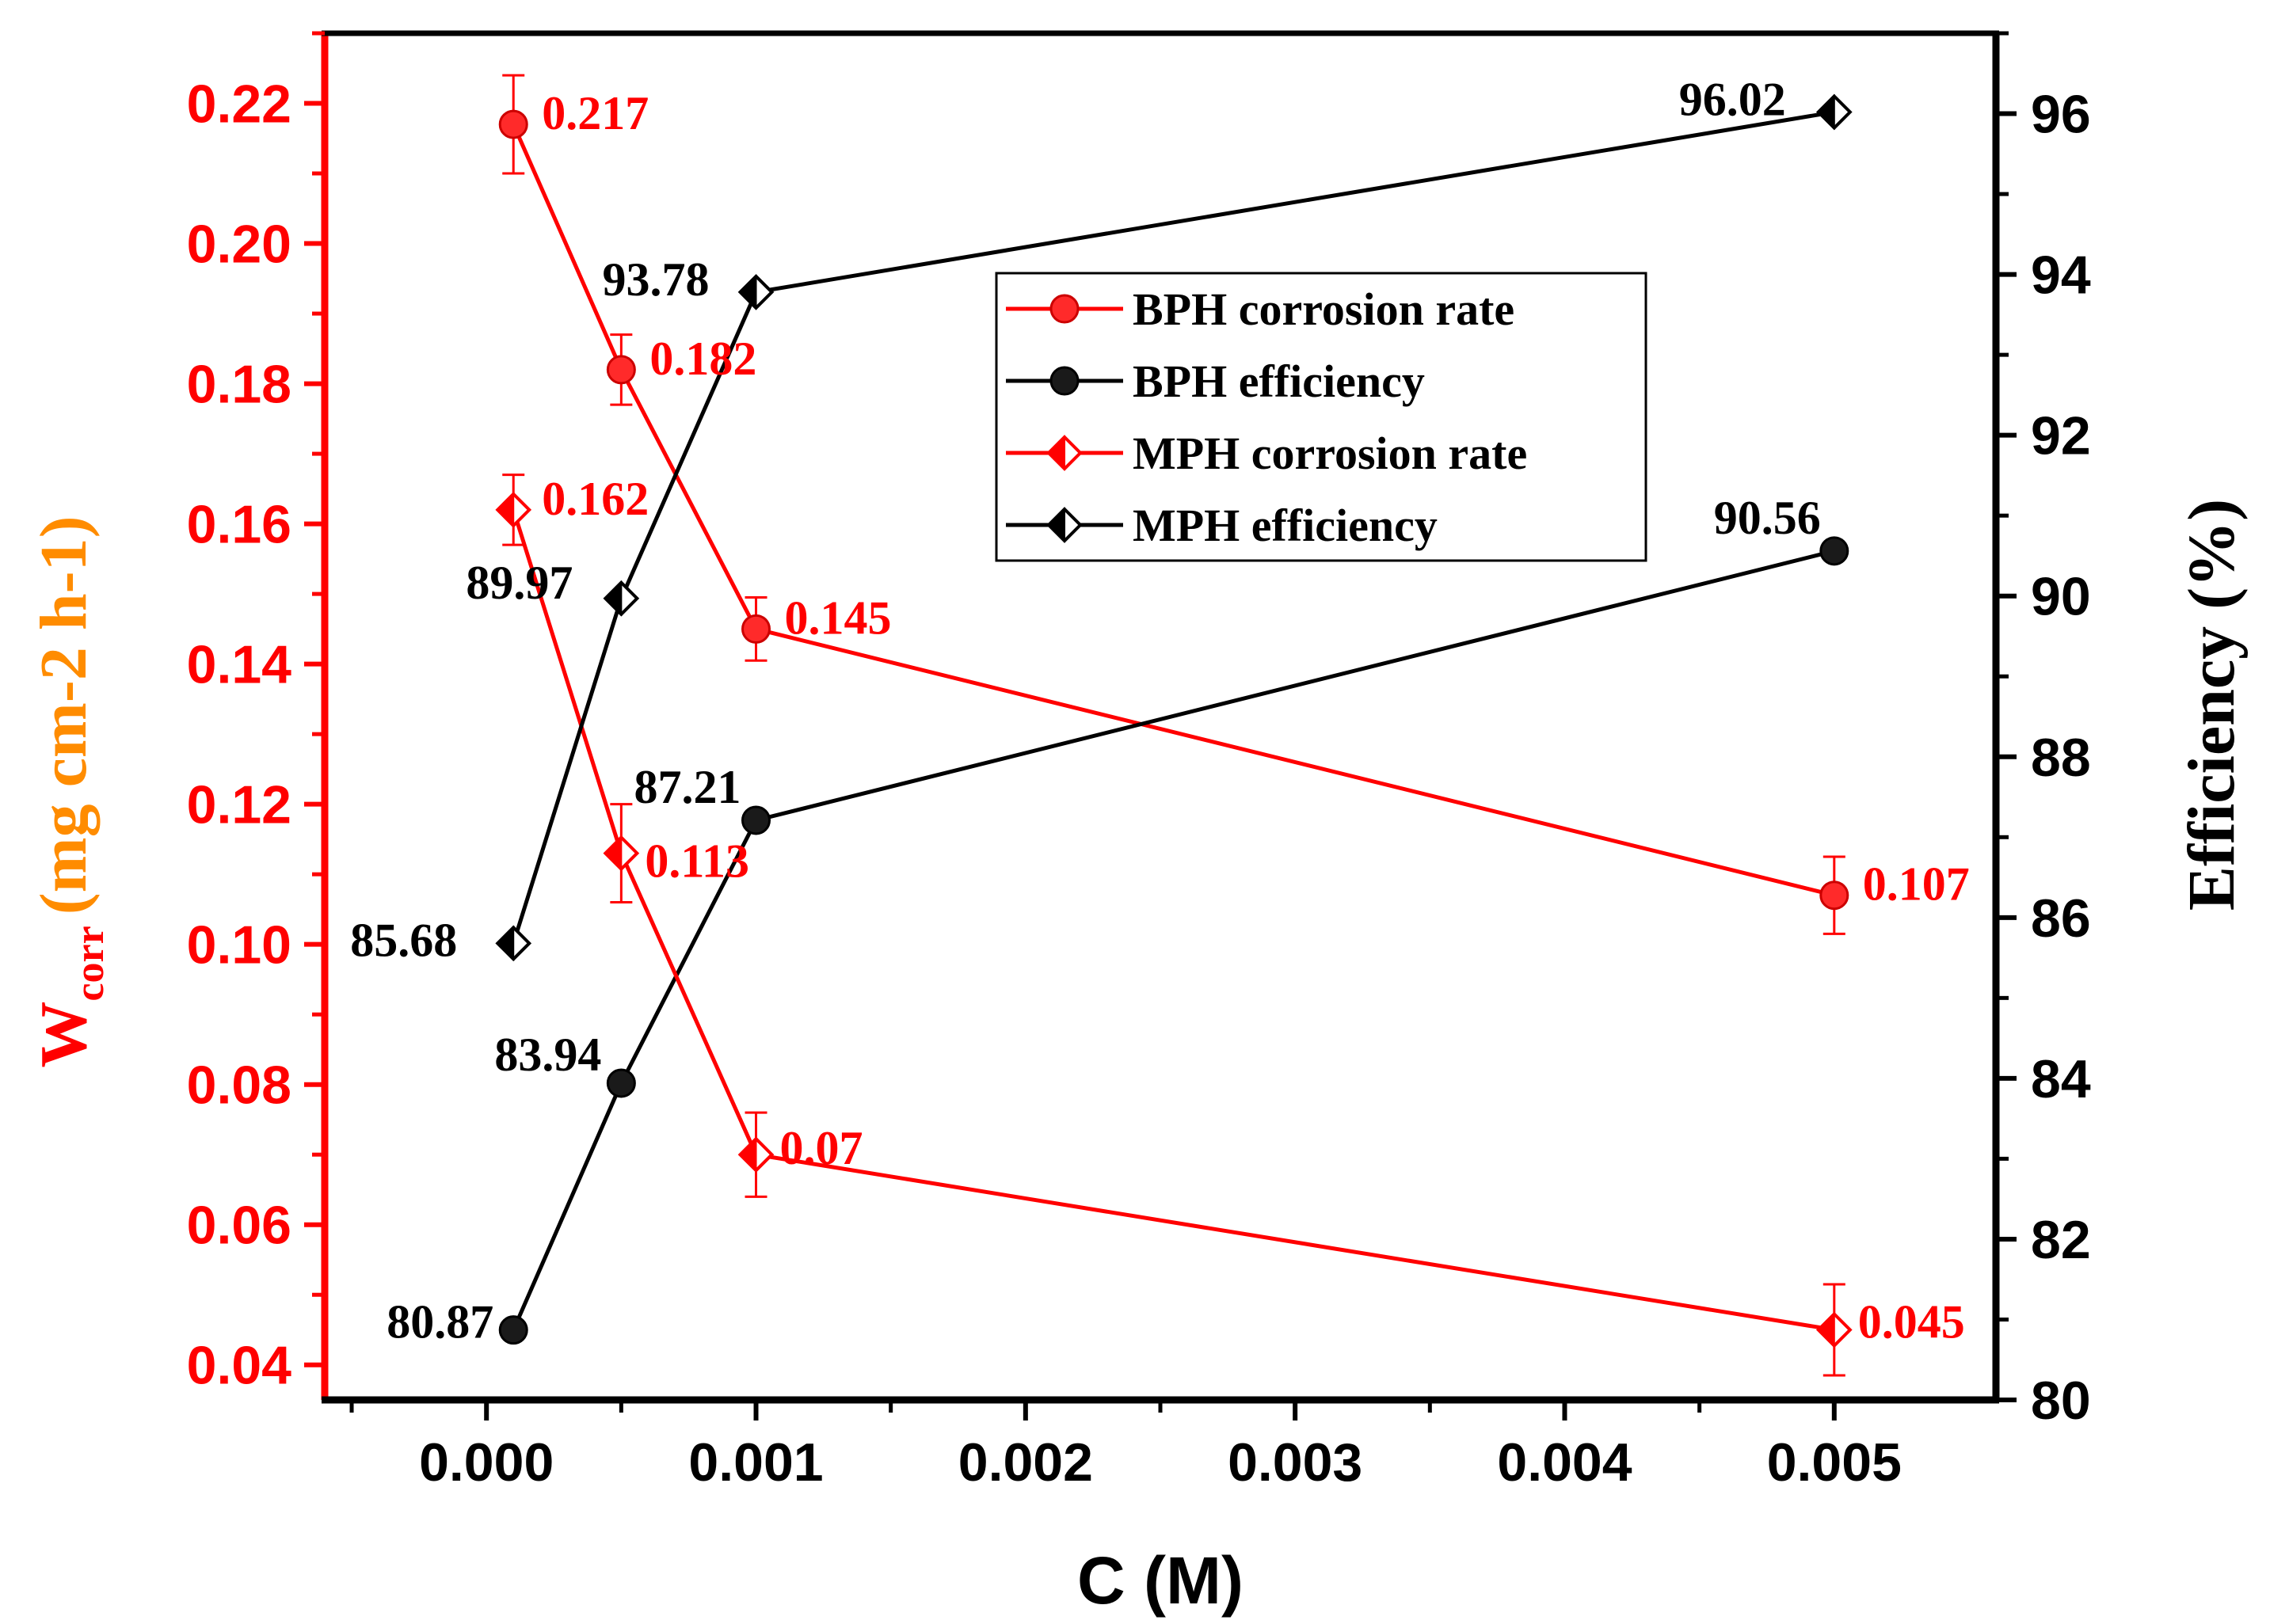  What do you see at coordinates (2061, 919) in the screenshot?
I see `y-right-tick-label: 86` at bounding box center [2061, 919].